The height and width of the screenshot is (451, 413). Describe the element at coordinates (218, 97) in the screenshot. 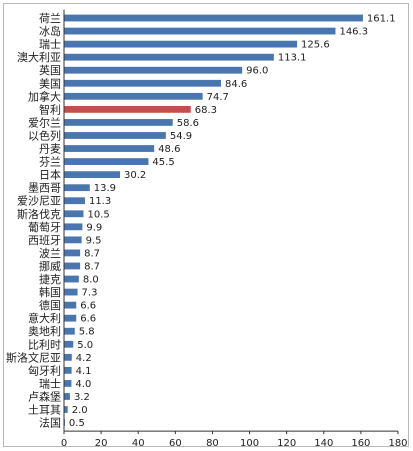

I see `data-label: 74.7` at that location.